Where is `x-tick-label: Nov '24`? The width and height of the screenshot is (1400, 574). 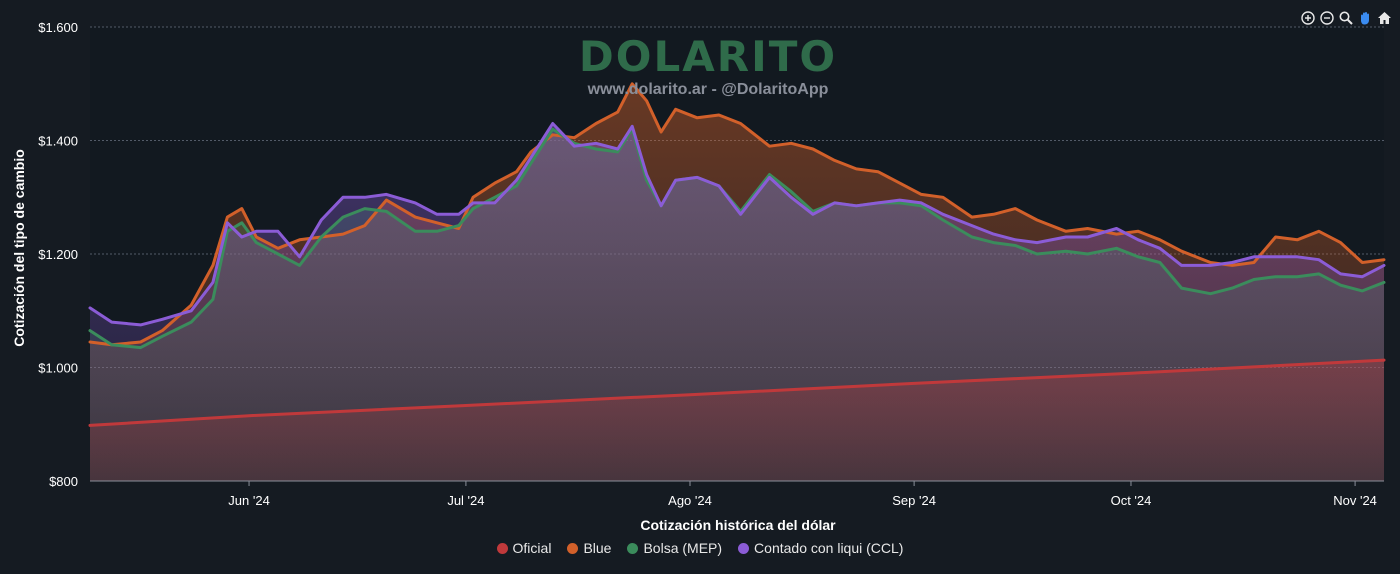 x-tick-label: Nov '24 is located at coordinates (1355, 500).